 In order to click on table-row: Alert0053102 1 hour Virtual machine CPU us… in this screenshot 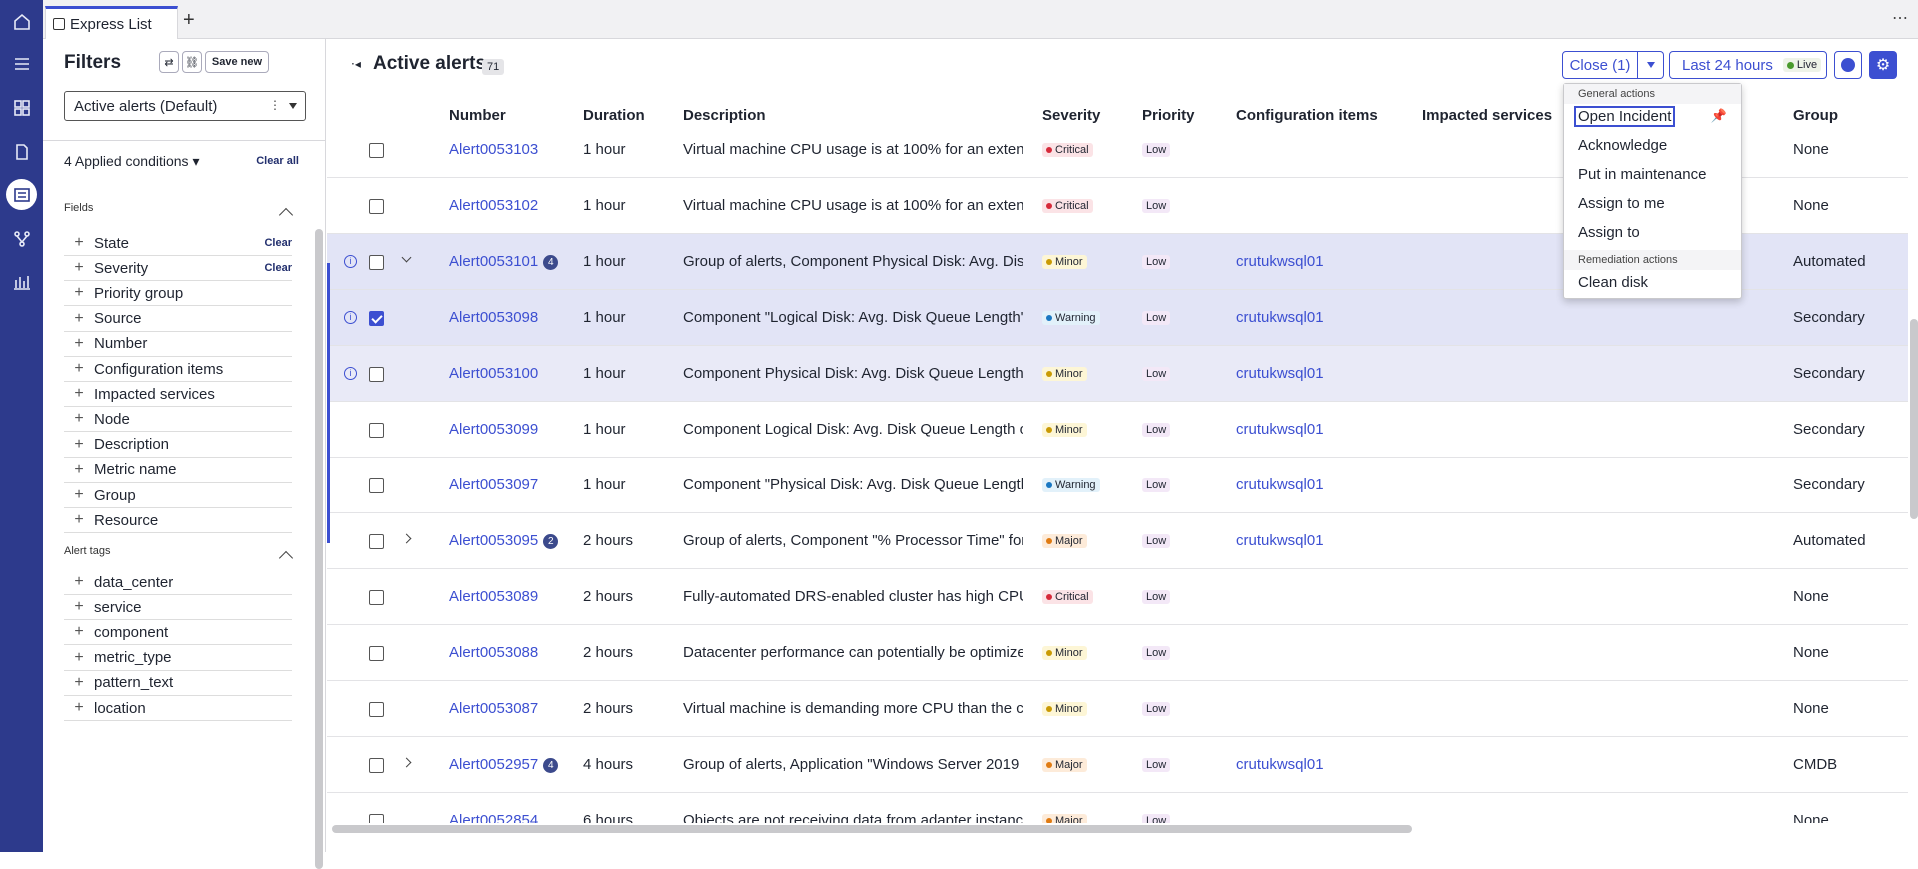, I will do `click(1117, 206)`.